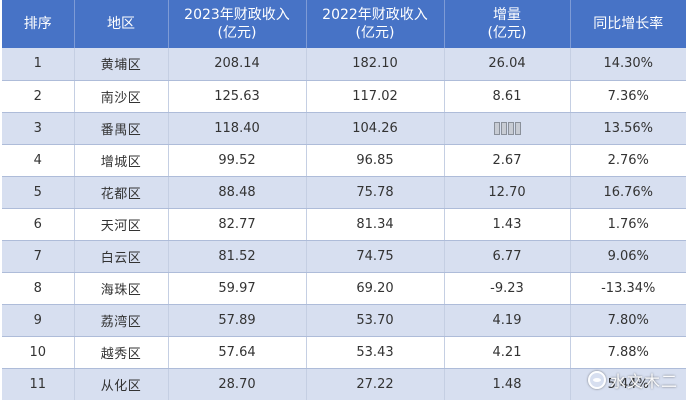 The image size is (688, 400). Describe the element at coordinates (120, 96) in the screenshot. I see `district-cell: 南沙区` at that location.